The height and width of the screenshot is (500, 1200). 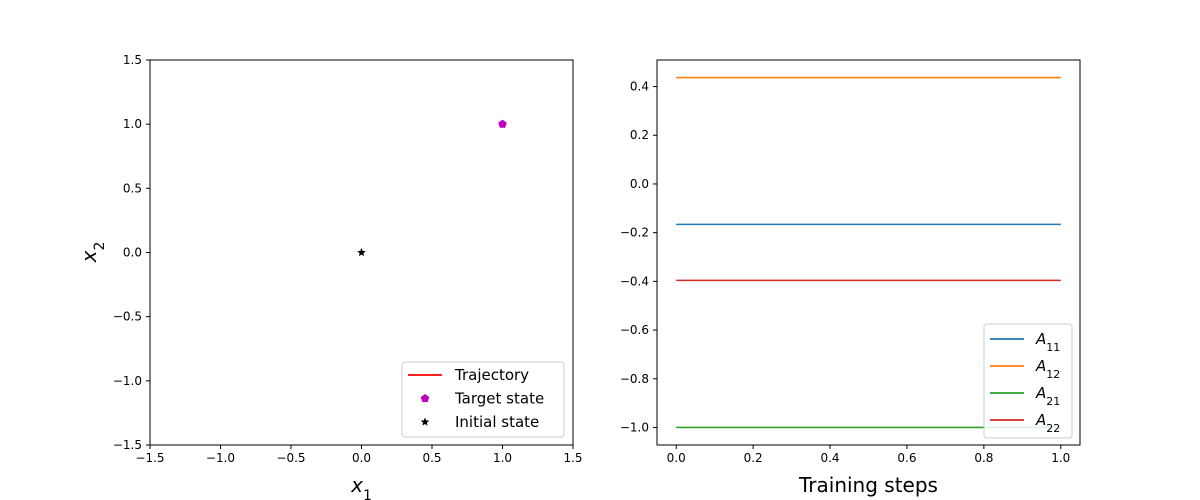 What do you see at coordinates (100, 246) in the screenshot?
I see `left-y-axis-label-sub: 2` at bounding box center [100, 246].